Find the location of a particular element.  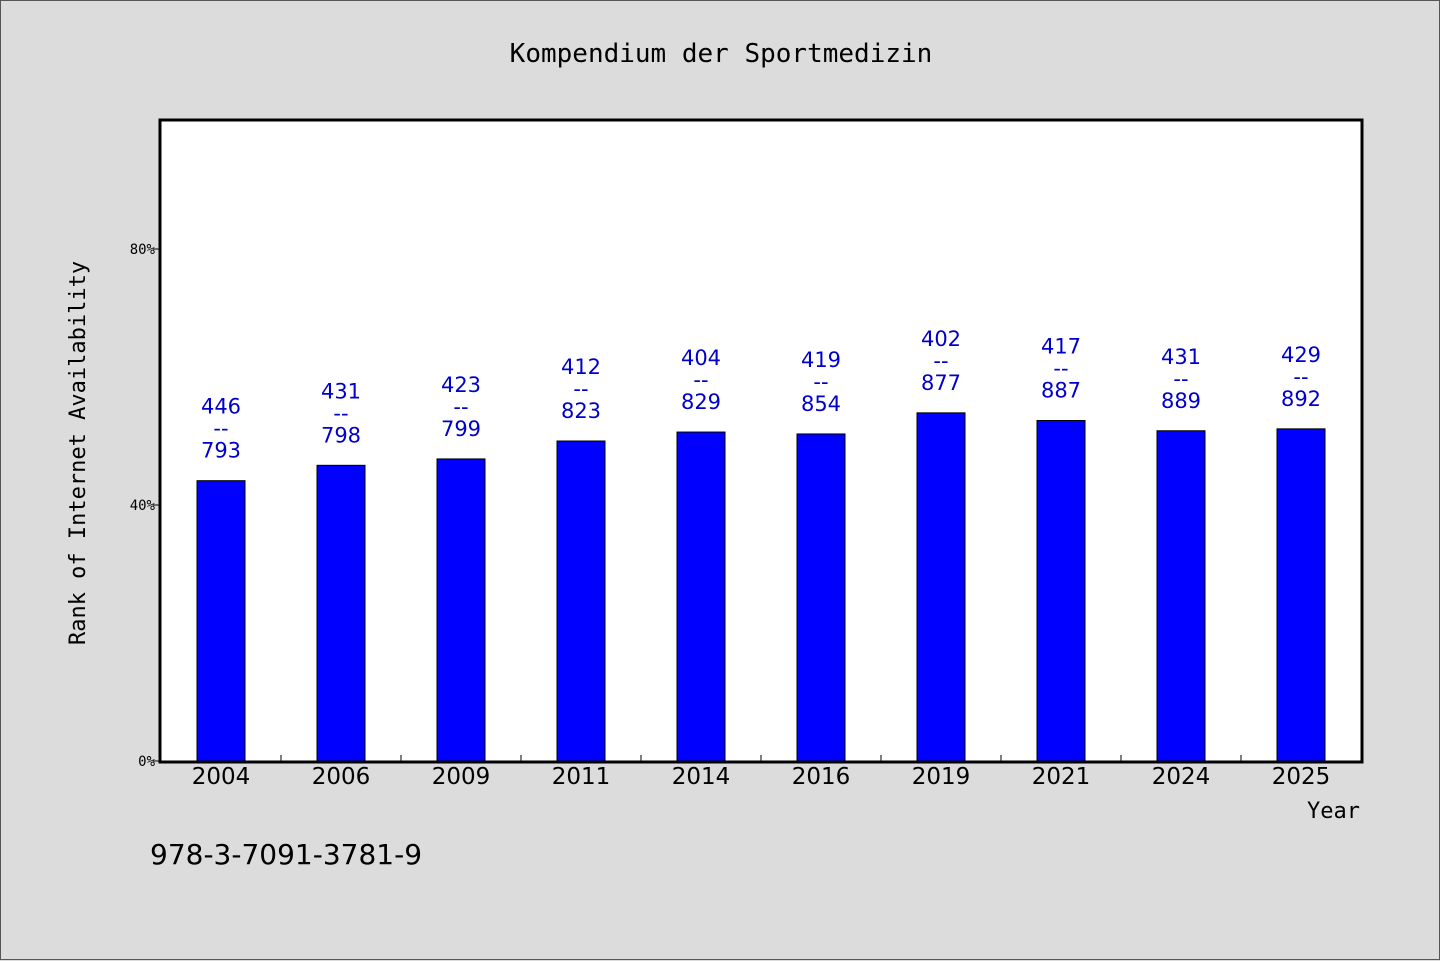

x-tick-label: 2025 is located at coordinates (1301, 777).